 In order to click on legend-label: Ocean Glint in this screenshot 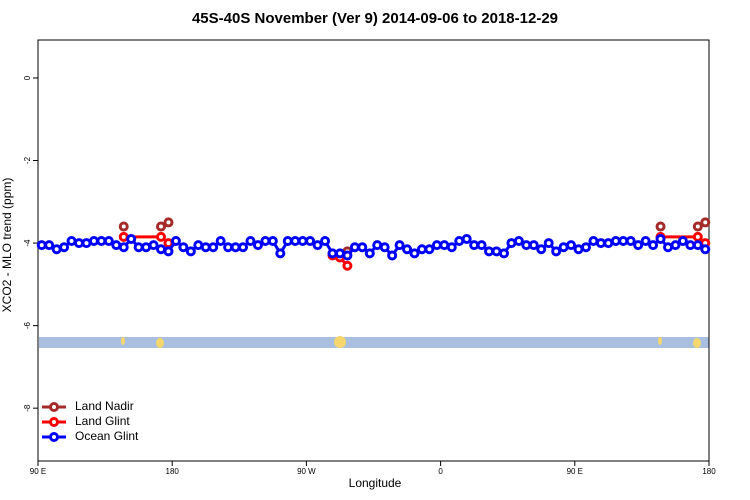, I will do `click(107, 436)`.